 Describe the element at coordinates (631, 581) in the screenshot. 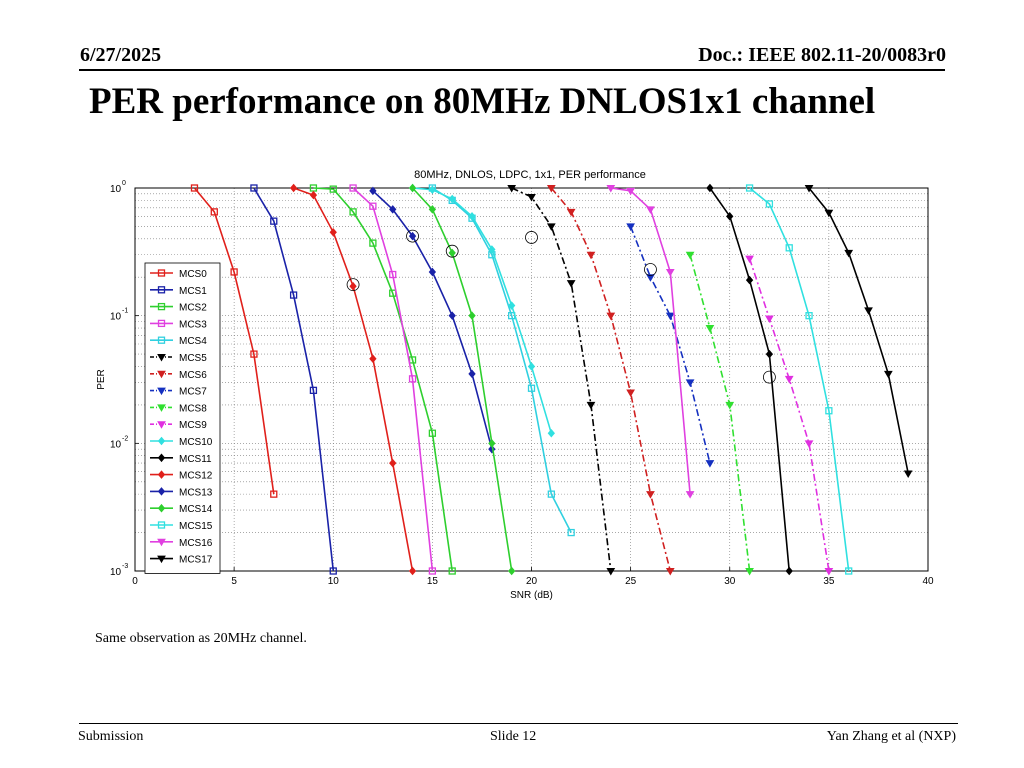

I see `x-tick-label: 25` at that location.